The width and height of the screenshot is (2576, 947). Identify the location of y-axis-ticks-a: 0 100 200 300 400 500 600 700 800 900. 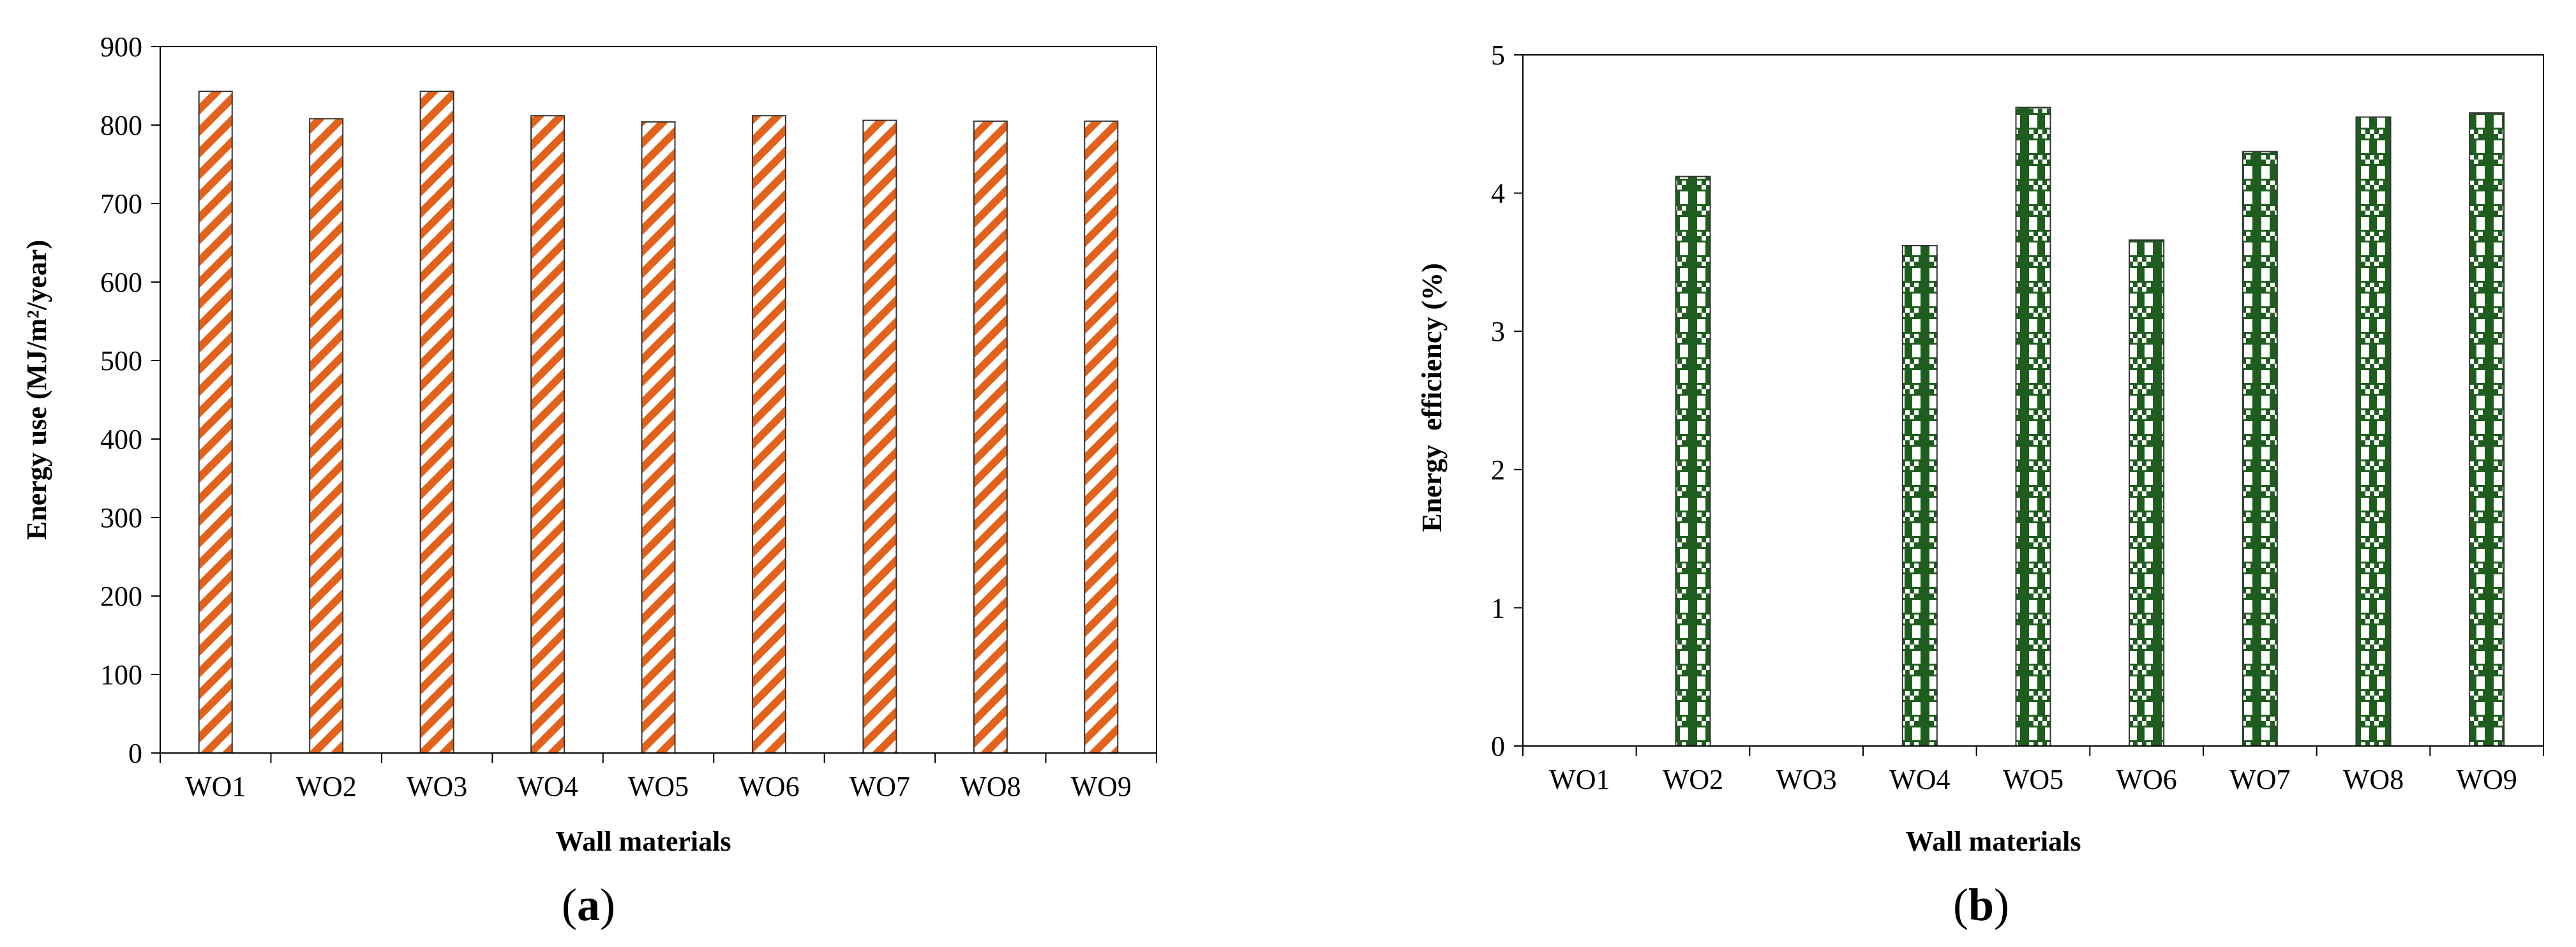
(130, 400).